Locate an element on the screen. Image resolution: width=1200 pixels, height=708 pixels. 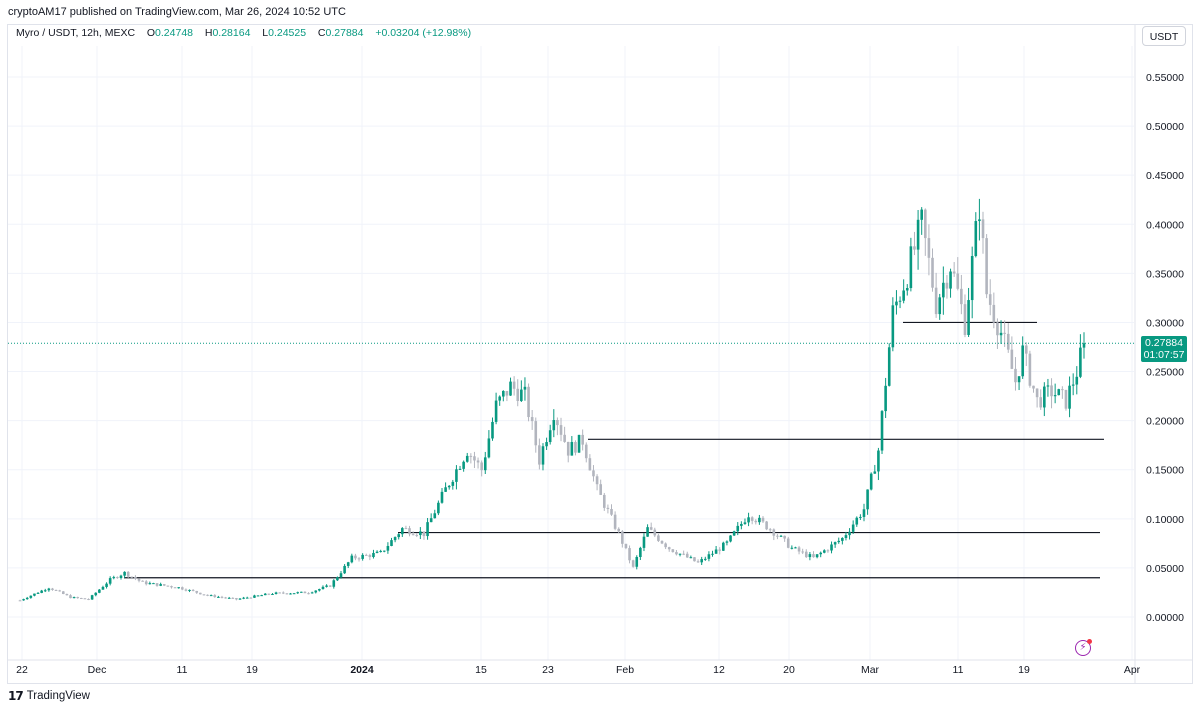
bar-countdown: 01:07:57 is located at coordinates (1164, 355).